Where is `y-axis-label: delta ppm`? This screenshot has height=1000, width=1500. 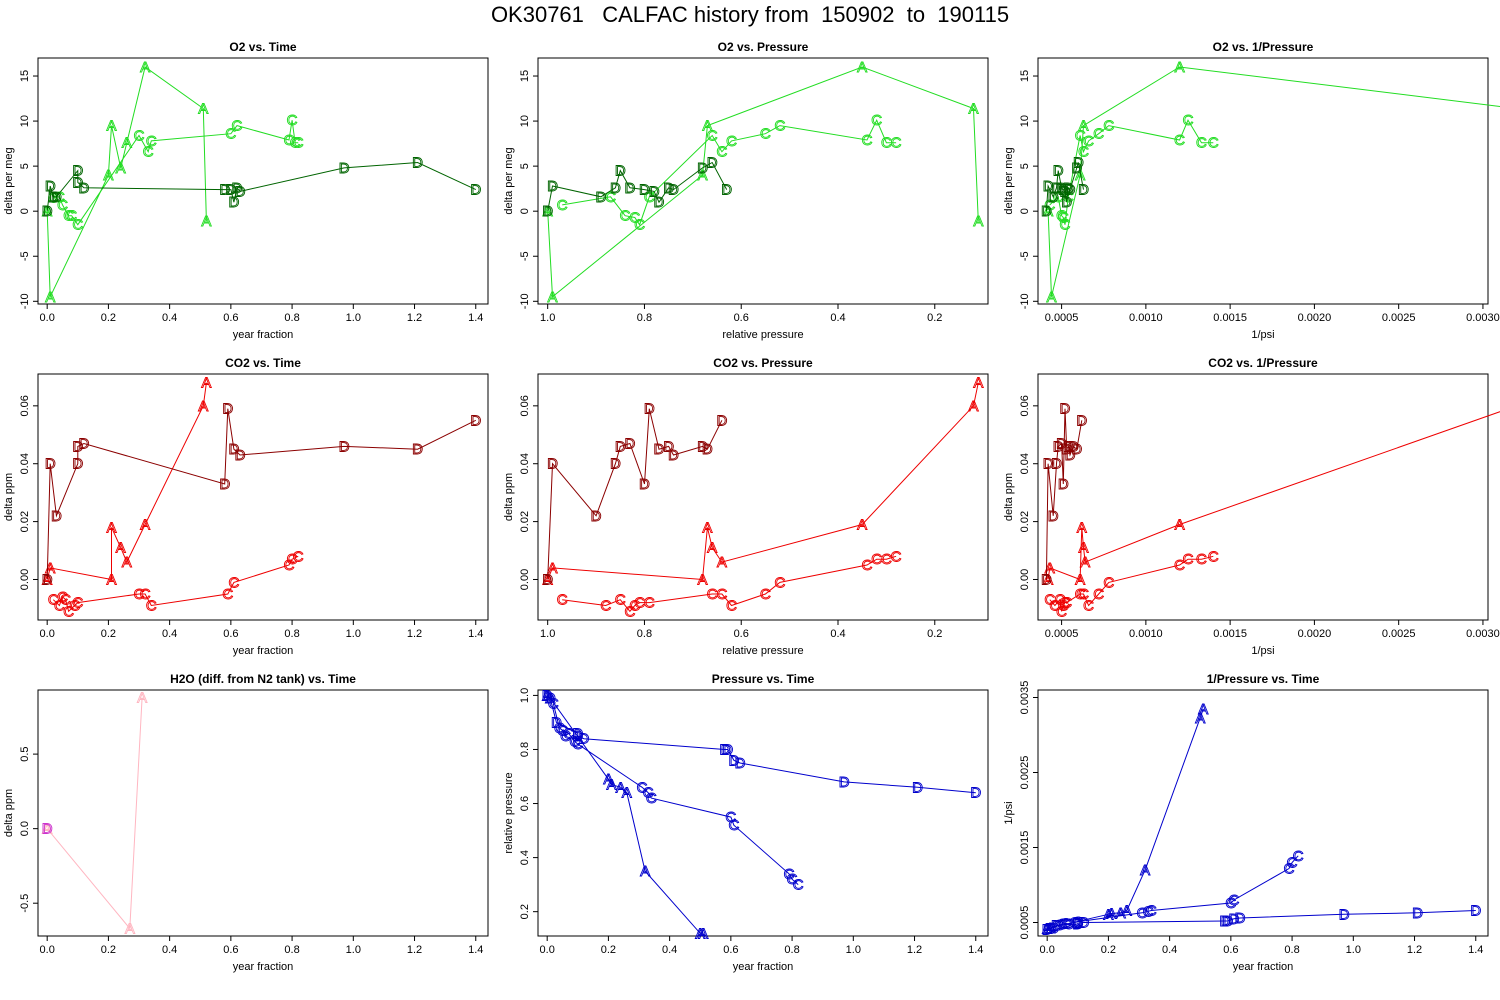
y-axis-label: delta ppm is located at coordinates (9, 497).